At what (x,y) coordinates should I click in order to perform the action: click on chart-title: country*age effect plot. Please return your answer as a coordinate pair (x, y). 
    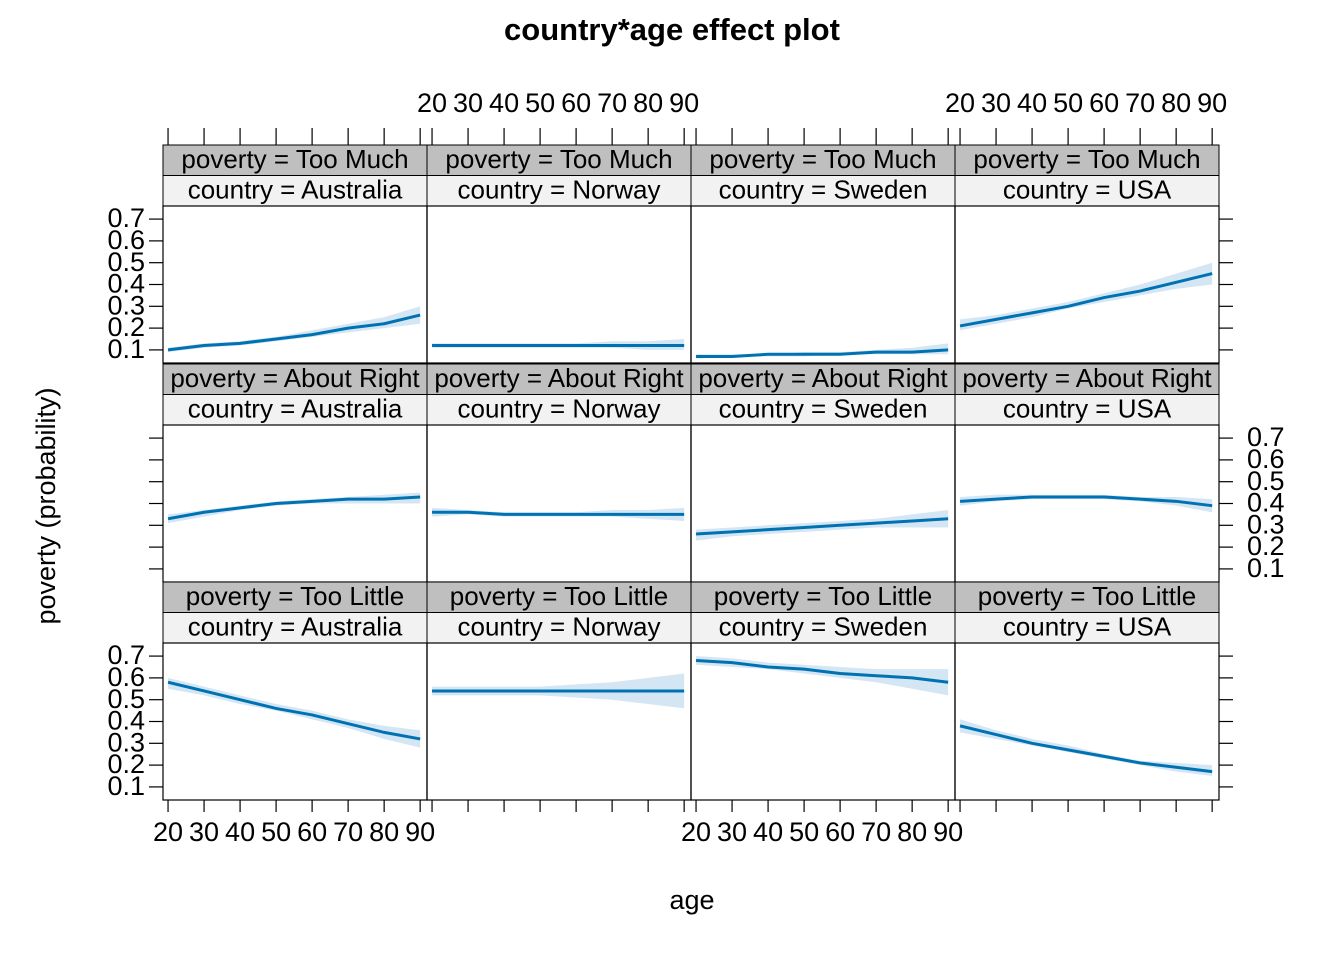
    Looking at the image, I should click on (672, 29).